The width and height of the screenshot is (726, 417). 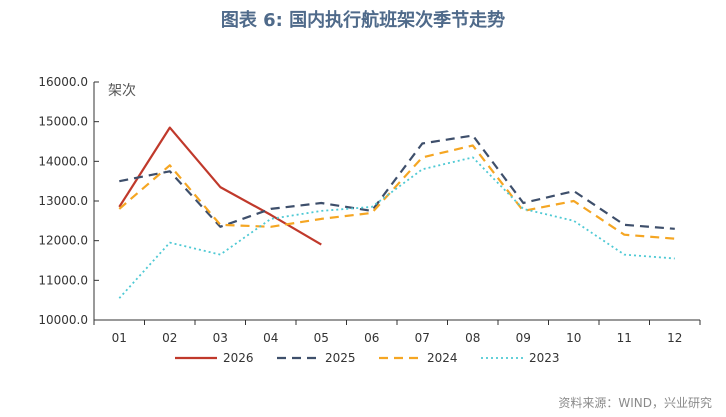 I want to click on y-tick-label: 13000.0, so click(x=63, y=201).